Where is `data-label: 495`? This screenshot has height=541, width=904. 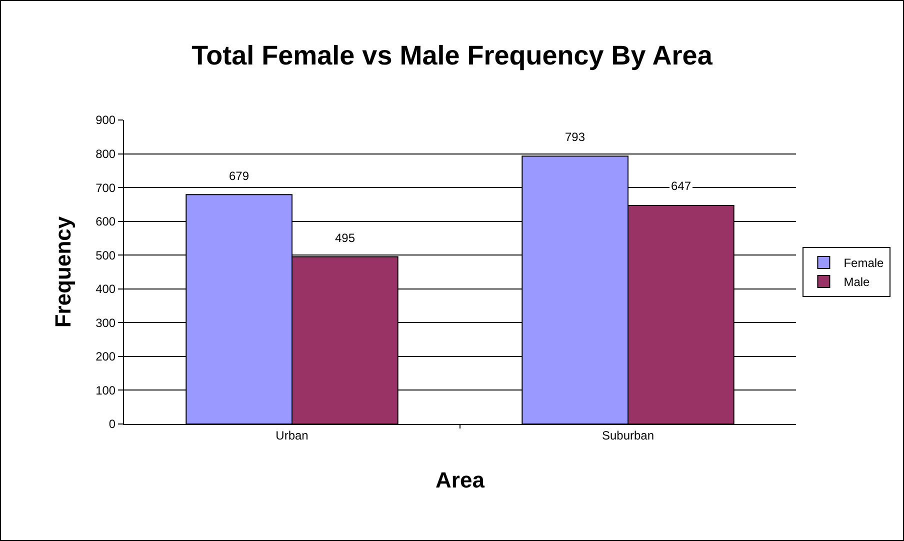 data-label: 495 is located at coordinates (345, 238).